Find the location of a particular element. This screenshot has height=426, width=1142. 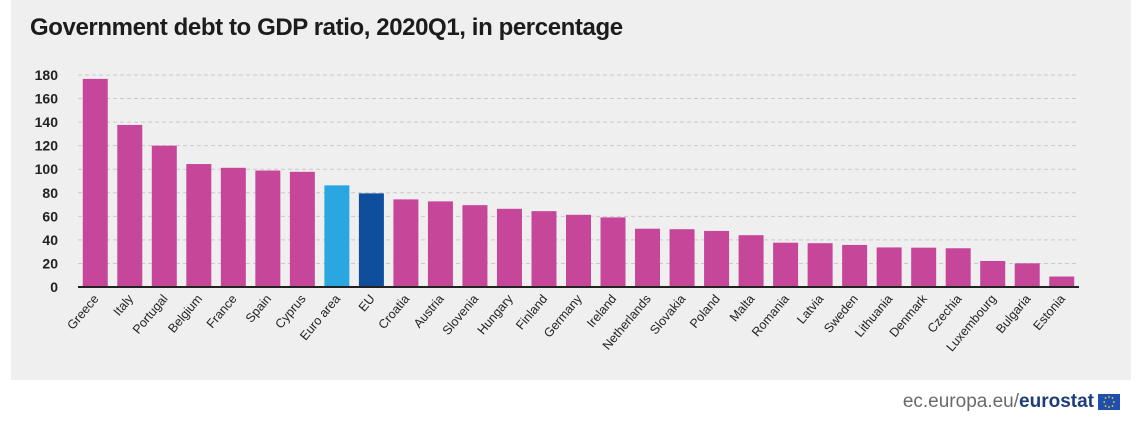

bar-italy is located at coordinates (130, 205).